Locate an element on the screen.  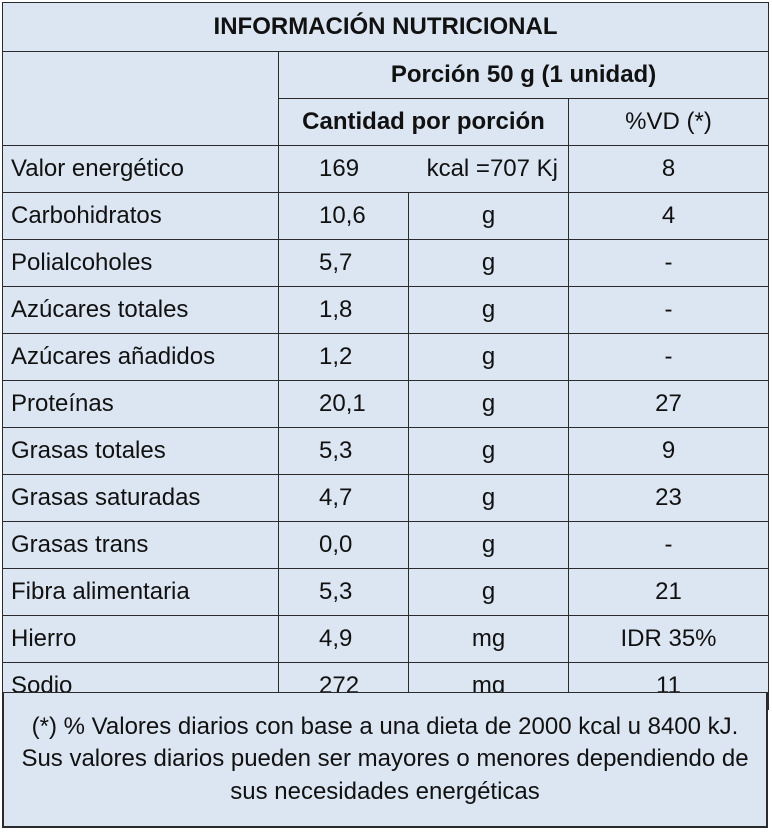
header-blank-cell is located at coordinates (140, 98).